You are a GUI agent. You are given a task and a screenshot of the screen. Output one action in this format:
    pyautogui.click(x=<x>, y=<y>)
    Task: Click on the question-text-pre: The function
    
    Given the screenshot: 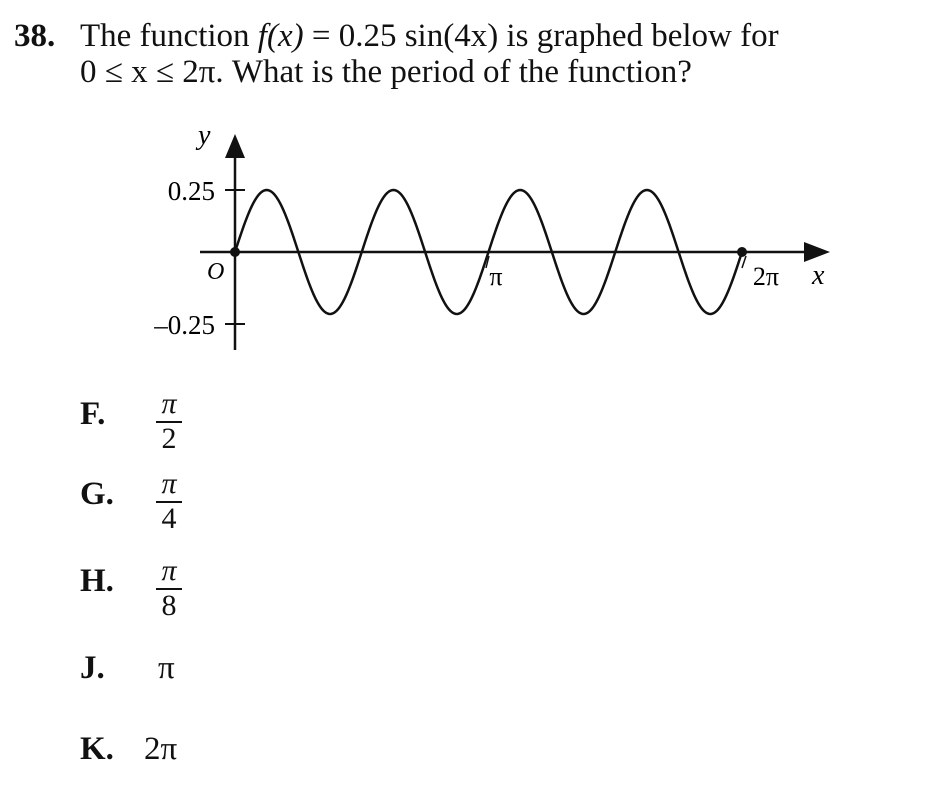 What is the action you would take?
    pyautogui.click(x=169, y=36)
    